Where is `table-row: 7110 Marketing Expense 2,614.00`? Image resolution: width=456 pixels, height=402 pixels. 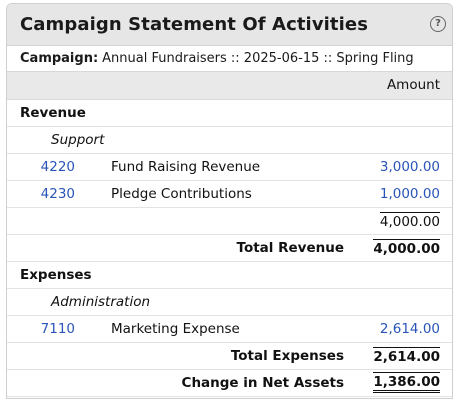
table-row: 7110 Marketing Expense 2,614.00 is located at coordinates (229, 329).